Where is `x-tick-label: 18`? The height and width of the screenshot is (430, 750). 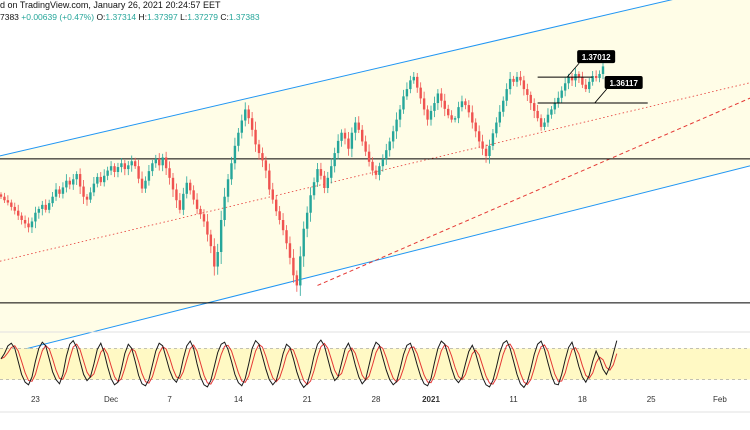 x-tick-label: 18 is located at coordinates (582, 399).